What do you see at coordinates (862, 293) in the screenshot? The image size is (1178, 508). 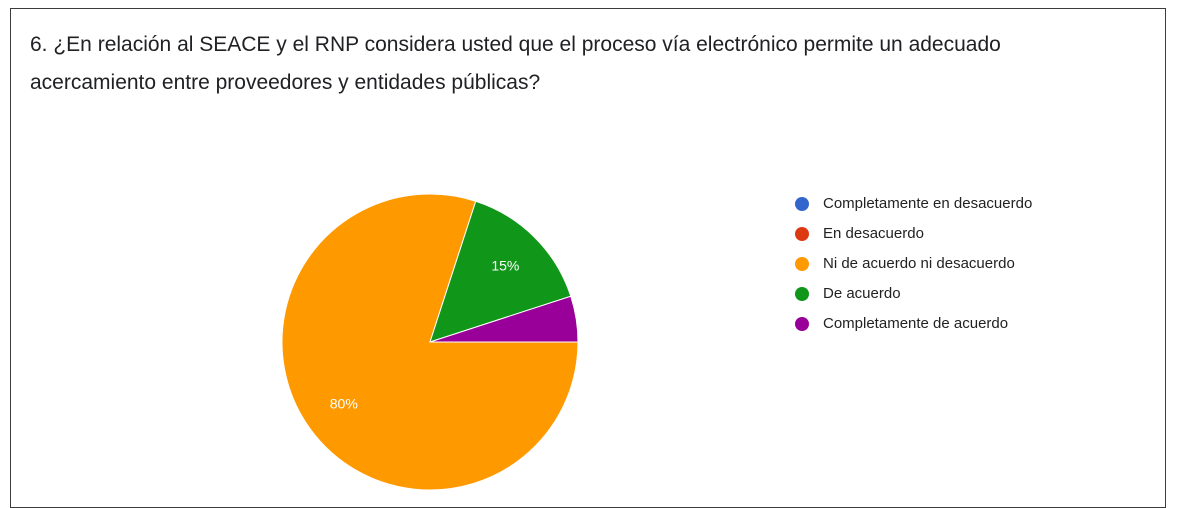 I see `legend-label: De acuerdo` at bounding box center [862, 293].